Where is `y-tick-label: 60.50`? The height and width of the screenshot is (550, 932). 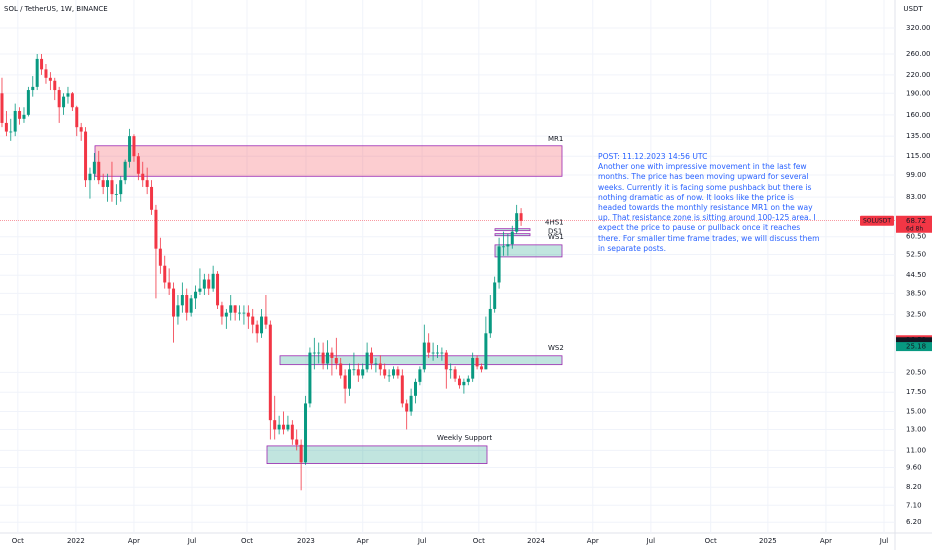
y-tick-label: 60.50 is located at coordinates (916, 237).